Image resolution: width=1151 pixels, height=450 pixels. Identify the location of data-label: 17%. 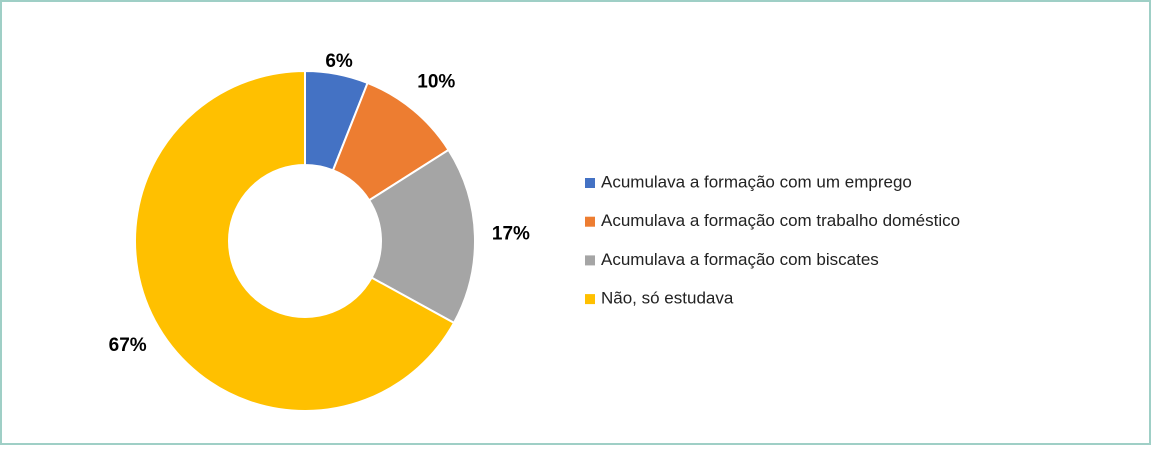
(511, 234).